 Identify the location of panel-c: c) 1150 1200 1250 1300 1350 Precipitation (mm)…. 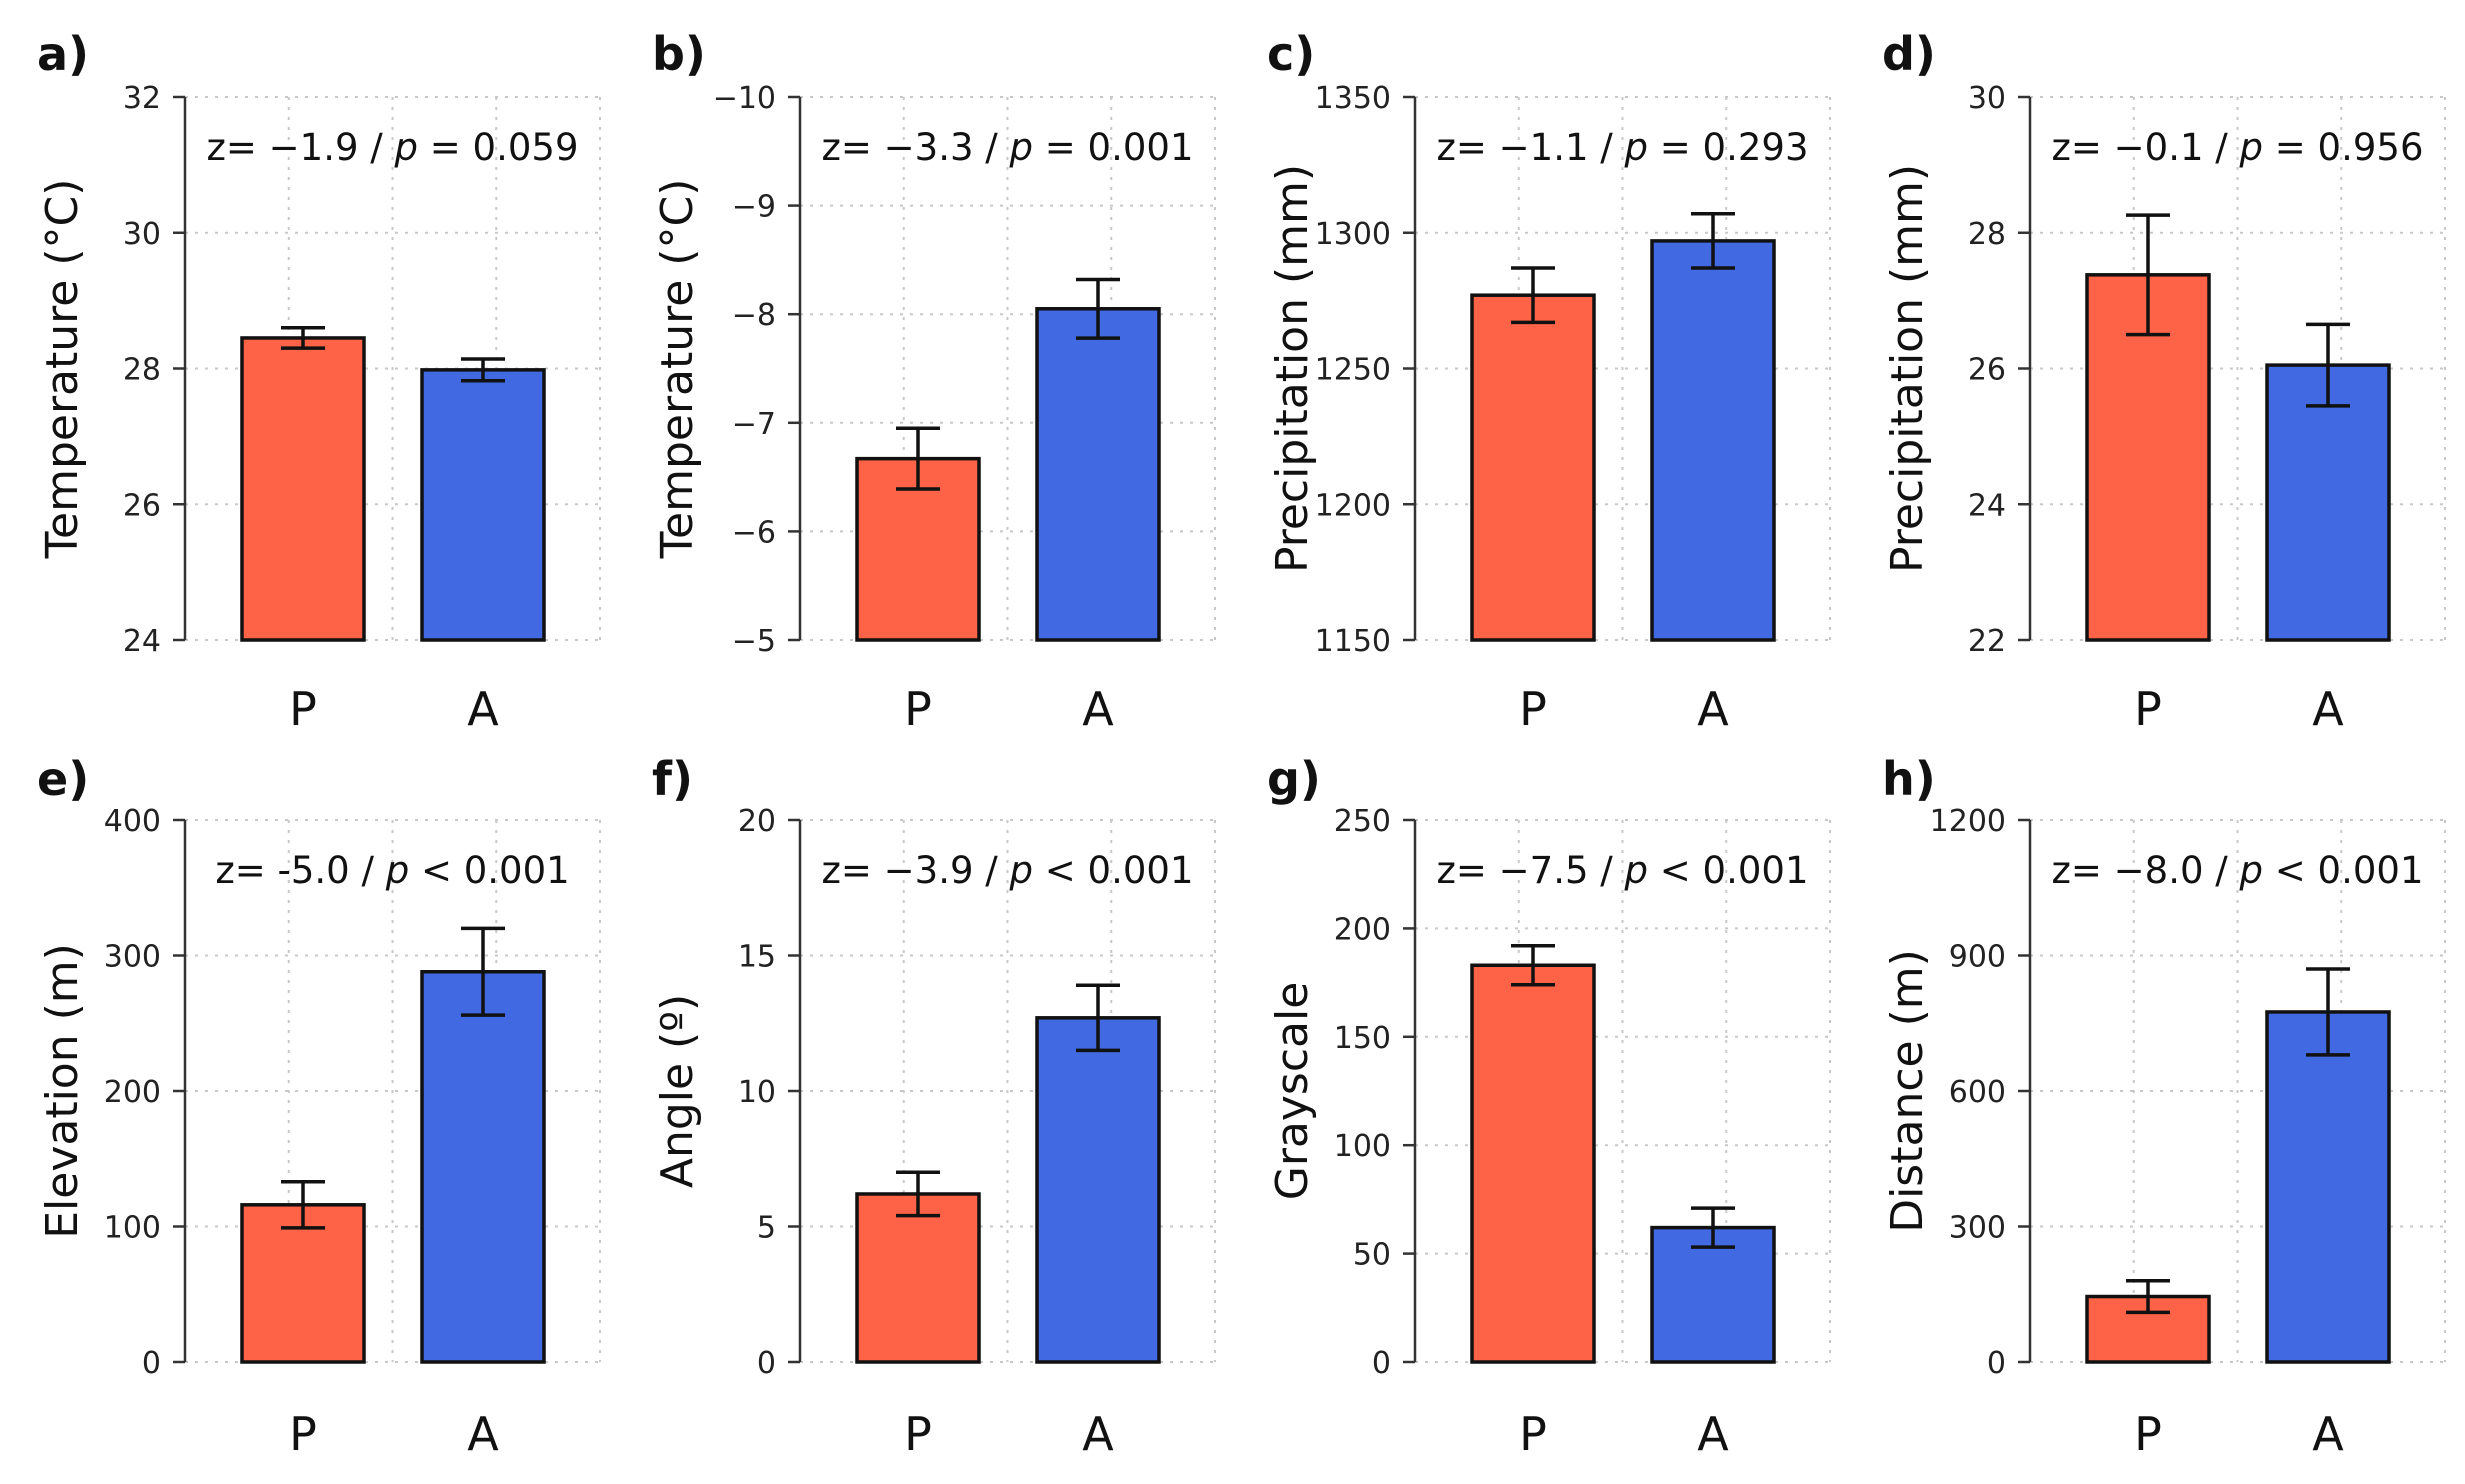
(1549, 381).